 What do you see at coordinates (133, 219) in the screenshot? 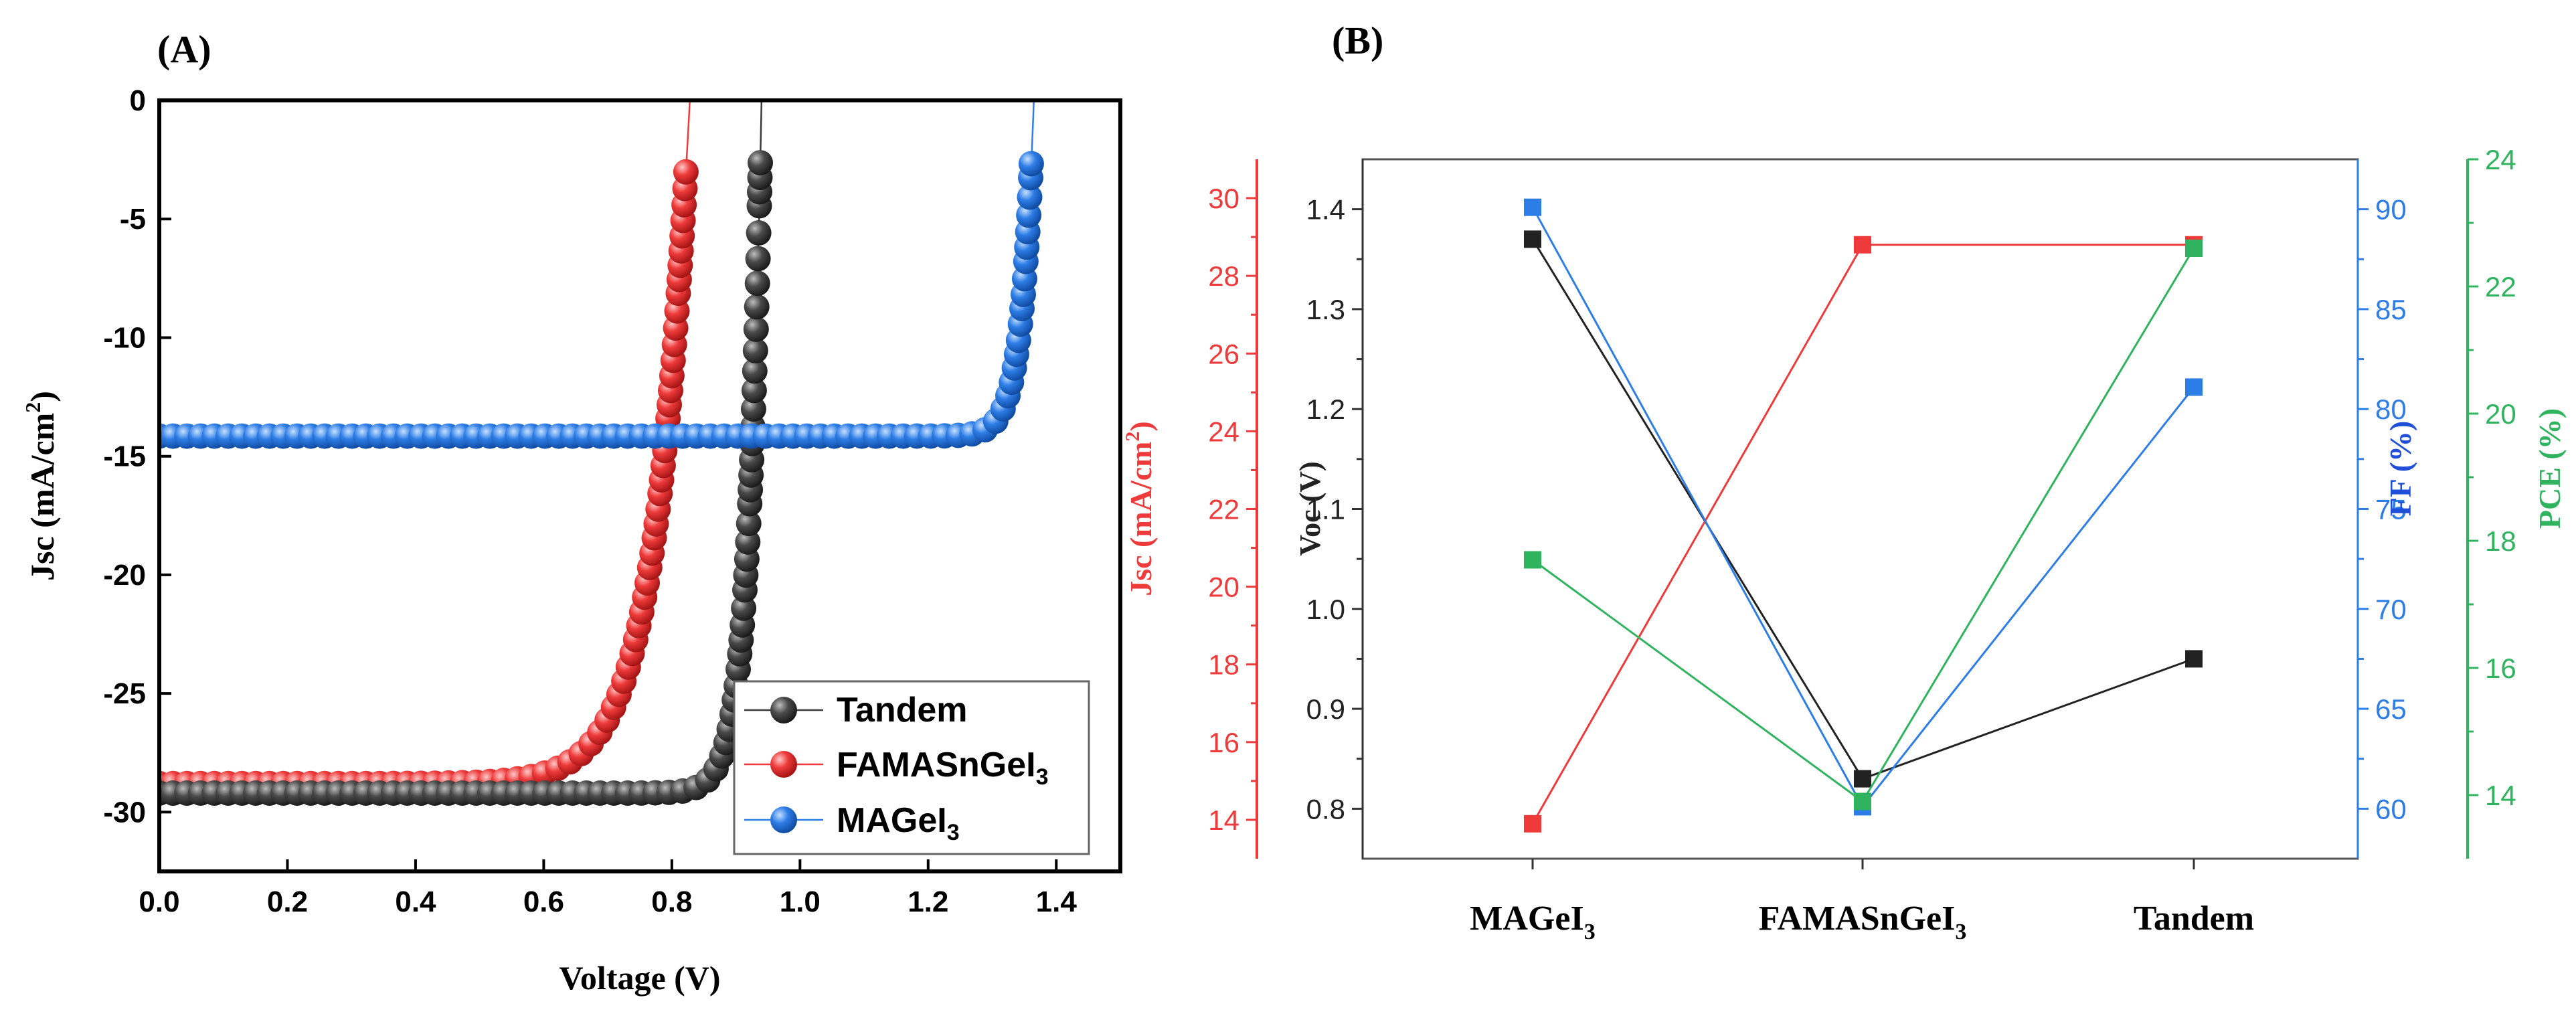
I see `panel-a-y-tick-label: -5` at bounding box center [133, 219].